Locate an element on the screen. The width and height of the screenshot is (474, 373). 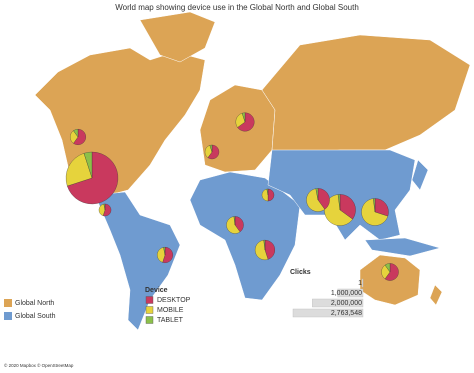
device-label: DESKTOP is located at coordinates (174, 300).